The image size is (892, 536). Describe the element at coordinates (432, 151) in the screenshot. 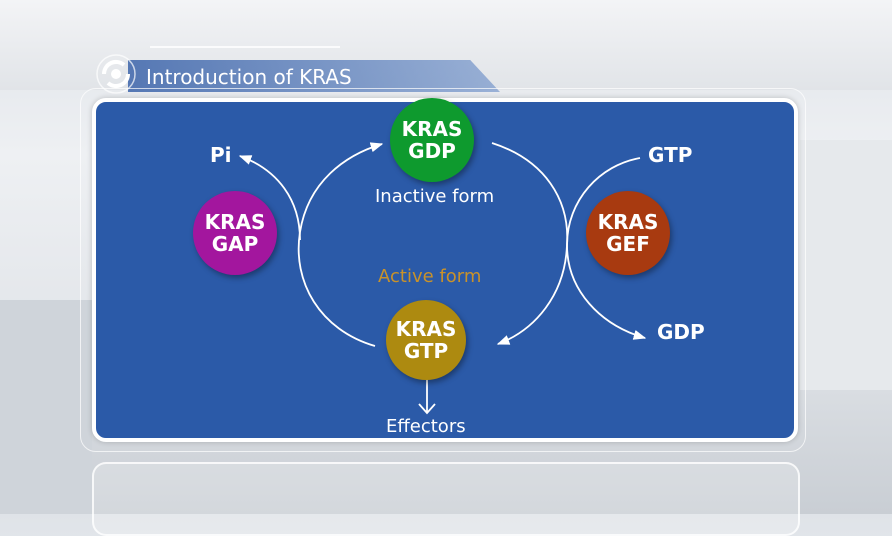

I see `node-label: GDP` at that location.